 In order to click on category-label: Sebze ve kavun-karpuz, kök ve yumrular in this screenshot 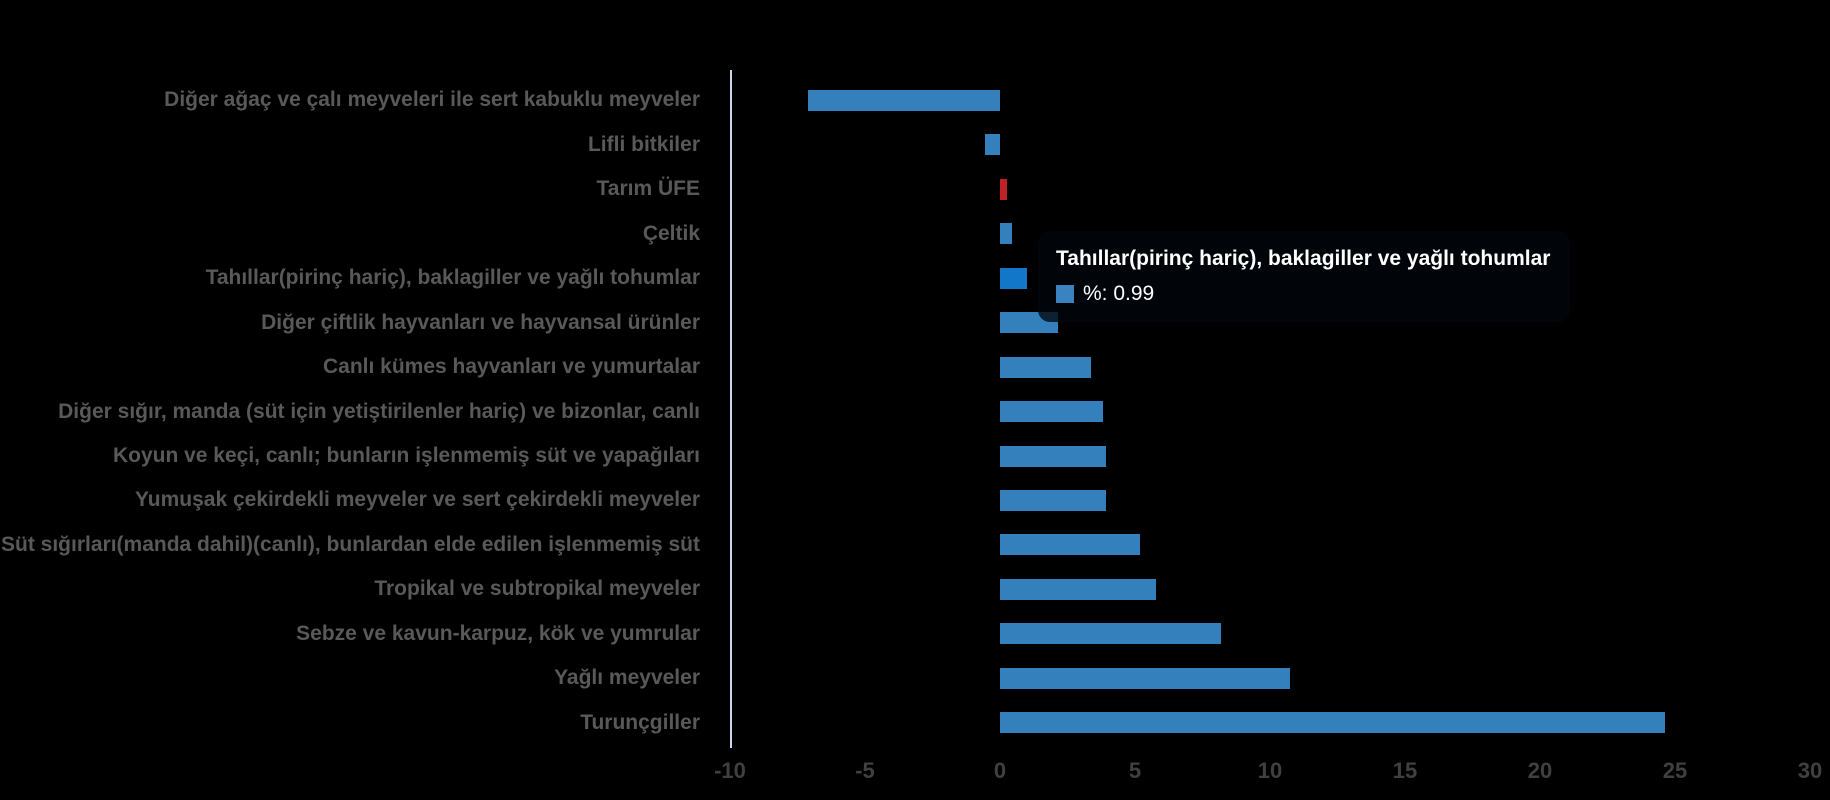, I will do `click(498, 633)`.